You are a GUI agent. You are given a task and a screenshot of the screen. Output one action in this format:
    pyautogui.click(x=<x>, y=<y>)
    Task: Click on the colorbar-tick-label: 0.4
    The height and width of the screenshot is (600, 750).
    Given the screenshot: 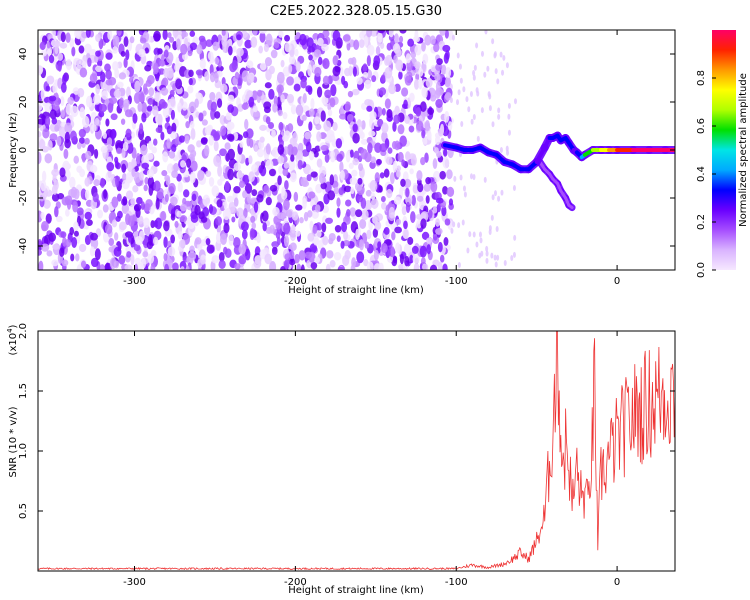 What is the action you would take?
    pyautogui.click(x=701, y=174)
    